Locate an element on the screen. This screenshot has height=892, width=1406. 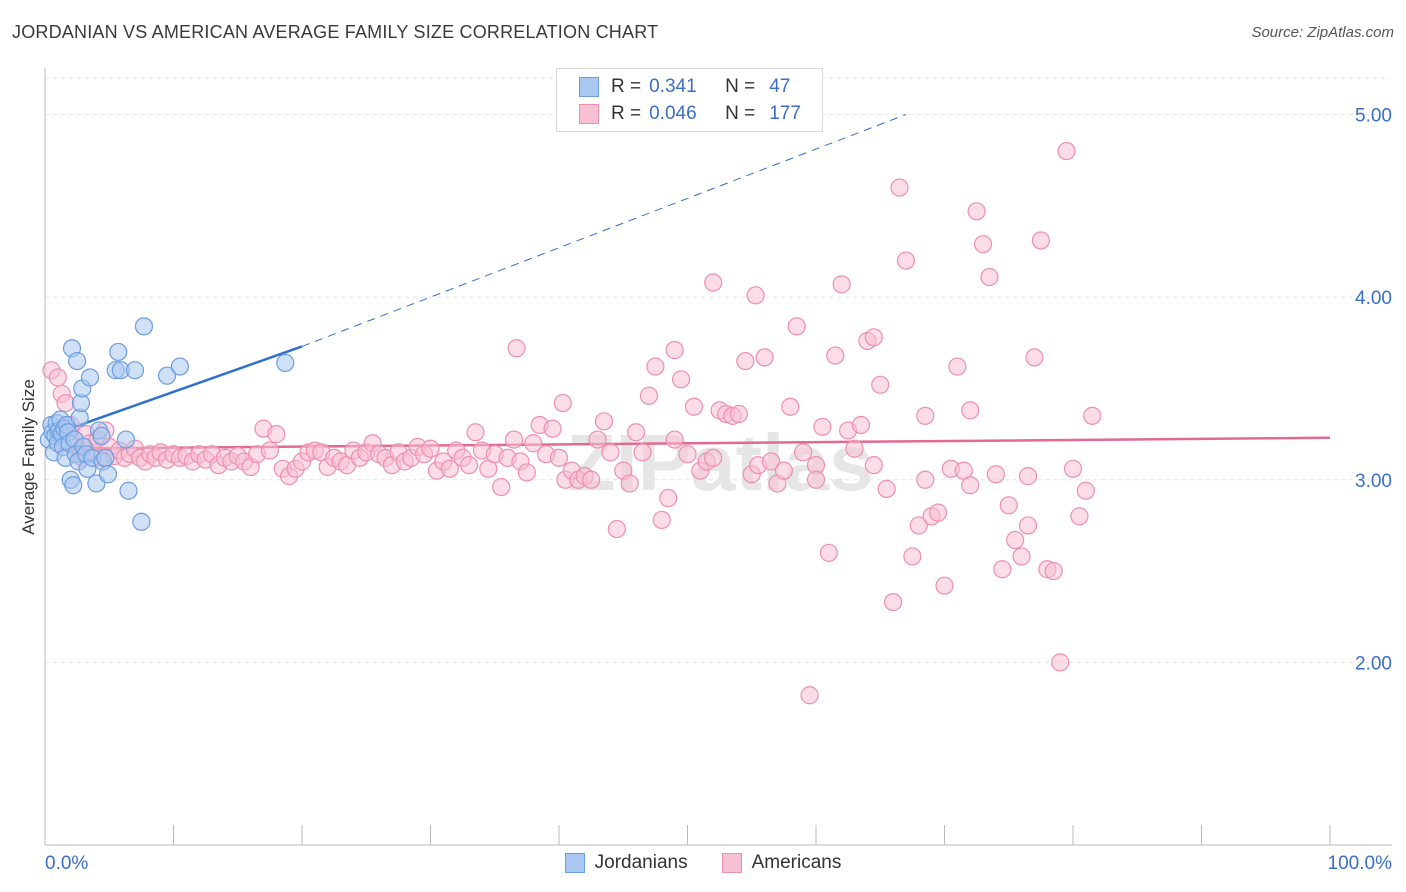
source-label: Source: ZipAtlas.com is located at coordinates (1322, 32).